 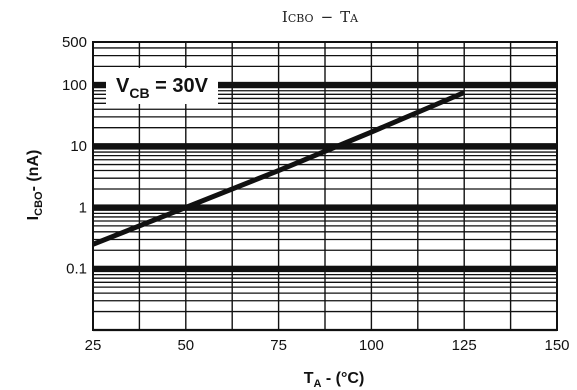 What do you see at coordinates (301, 18) in the screenshot?
I see `title-cbo: CBO` at bounding box center [301, 18].